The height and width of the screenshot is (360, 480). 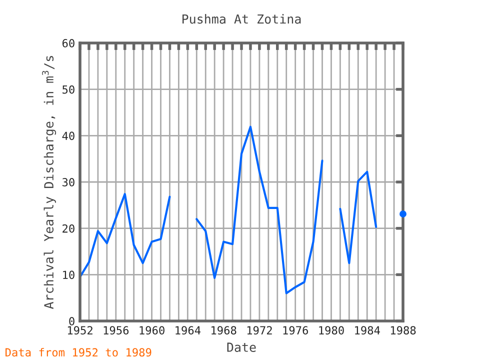 What do you see at coordinates (188, 330) in the screenshot?
I see `x-tick-label: 1964` at bounding box center [188, 330].